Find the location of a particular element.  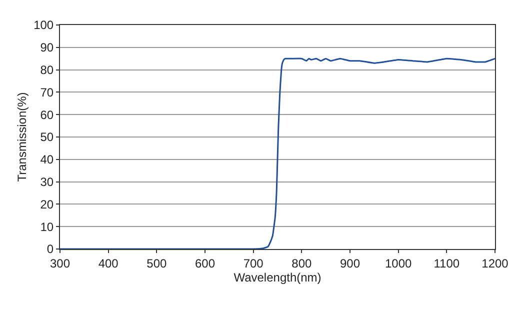

x-tick-label: 1200 is located at coordinates (495, 263).